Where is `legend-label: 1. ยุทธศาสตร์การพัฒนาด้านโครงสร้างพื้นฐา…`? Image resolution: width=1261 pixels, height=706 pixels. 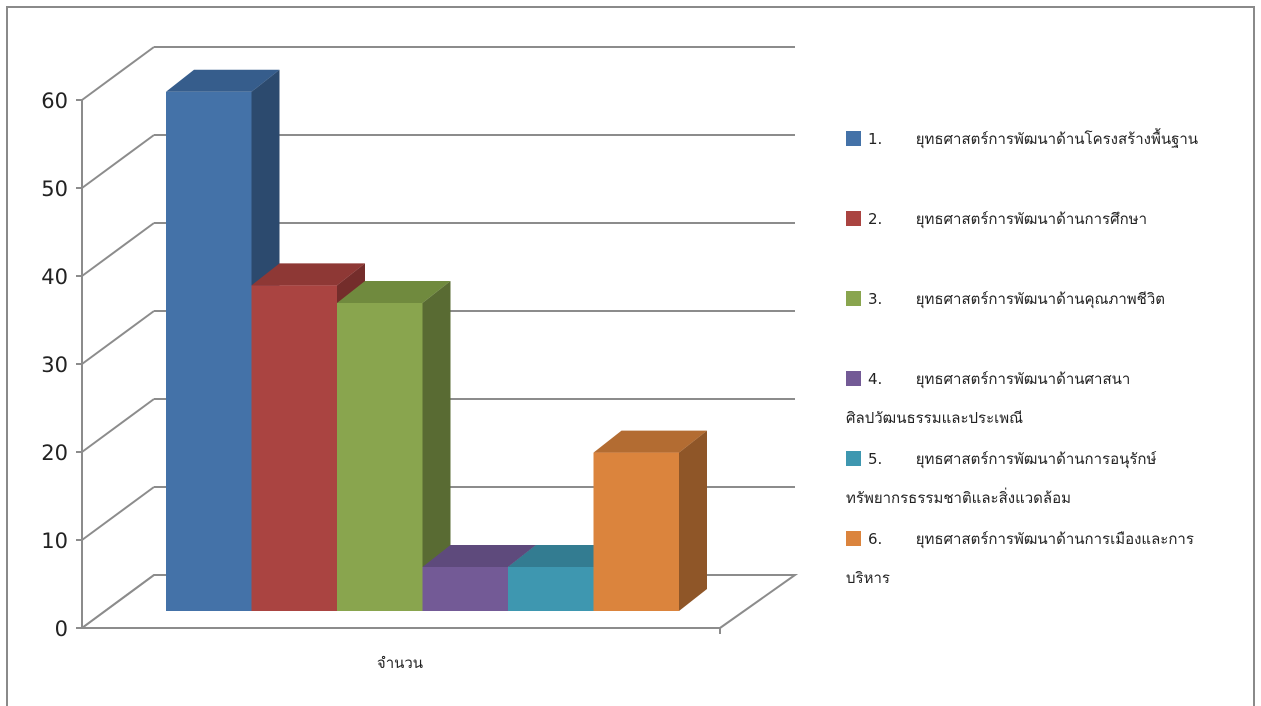
legend-label: 1. ยุทธศาสตร์การพัฒนาด้านโครงสร้างพื้นฐา… is located at coordinates (1033, 138).